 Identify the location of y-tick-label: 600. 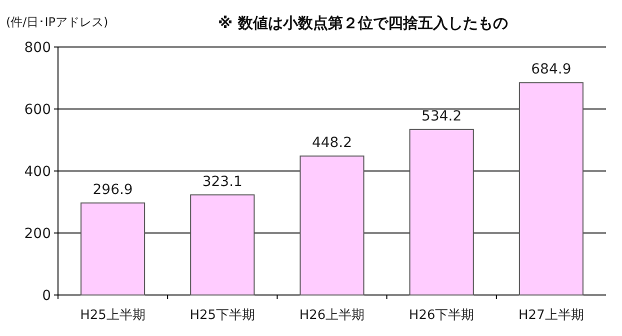
(37, 110).